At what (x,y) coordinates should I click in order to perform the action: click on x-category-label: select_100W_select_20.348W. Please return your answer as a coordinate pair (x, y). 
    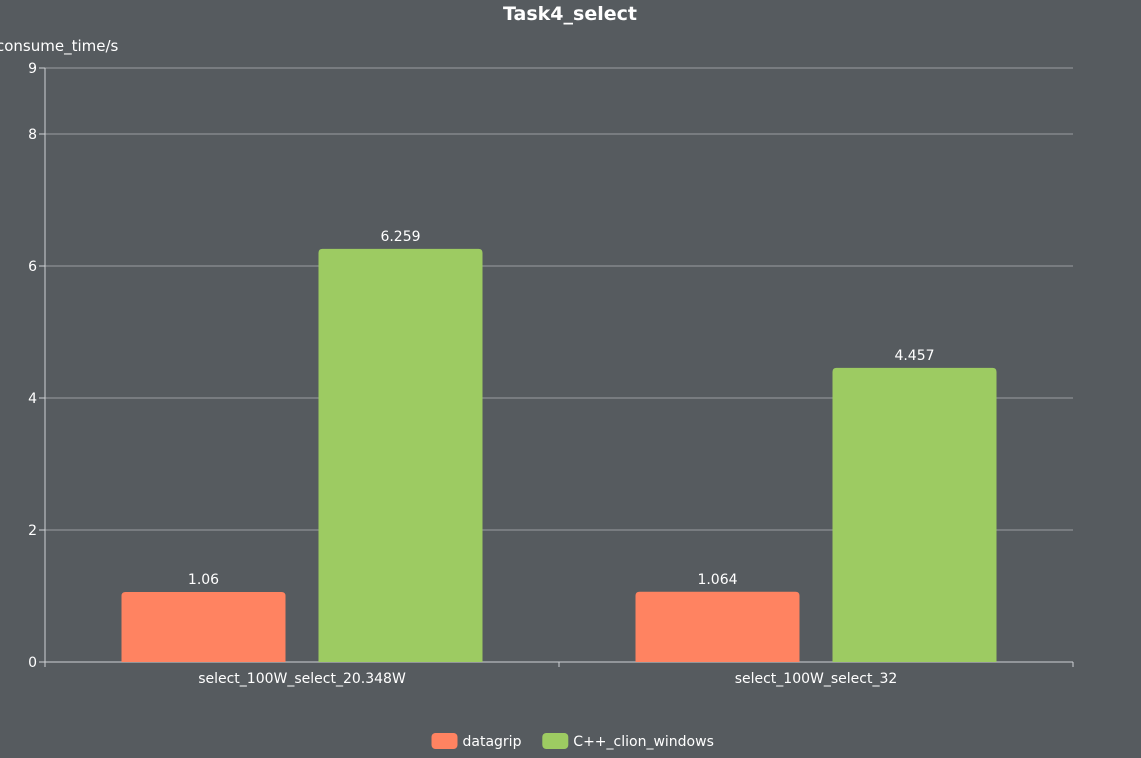
    Looking at the image, I should click on (302, 679).